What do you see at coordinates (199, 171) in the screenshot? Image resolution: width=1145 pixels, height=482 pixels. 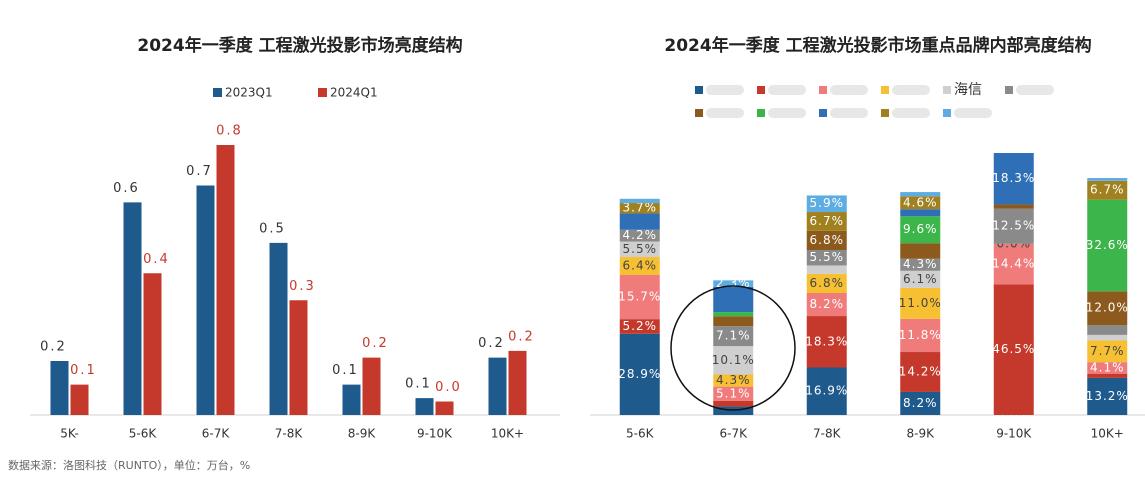 I see `value-label: 0.7` at bounding box center [199, 171].